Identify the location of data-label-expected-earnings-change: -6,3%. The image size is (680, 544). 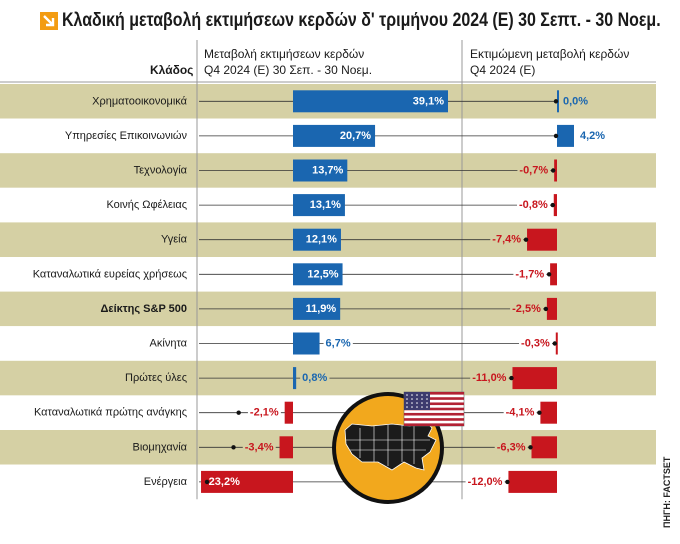
(511, 447).